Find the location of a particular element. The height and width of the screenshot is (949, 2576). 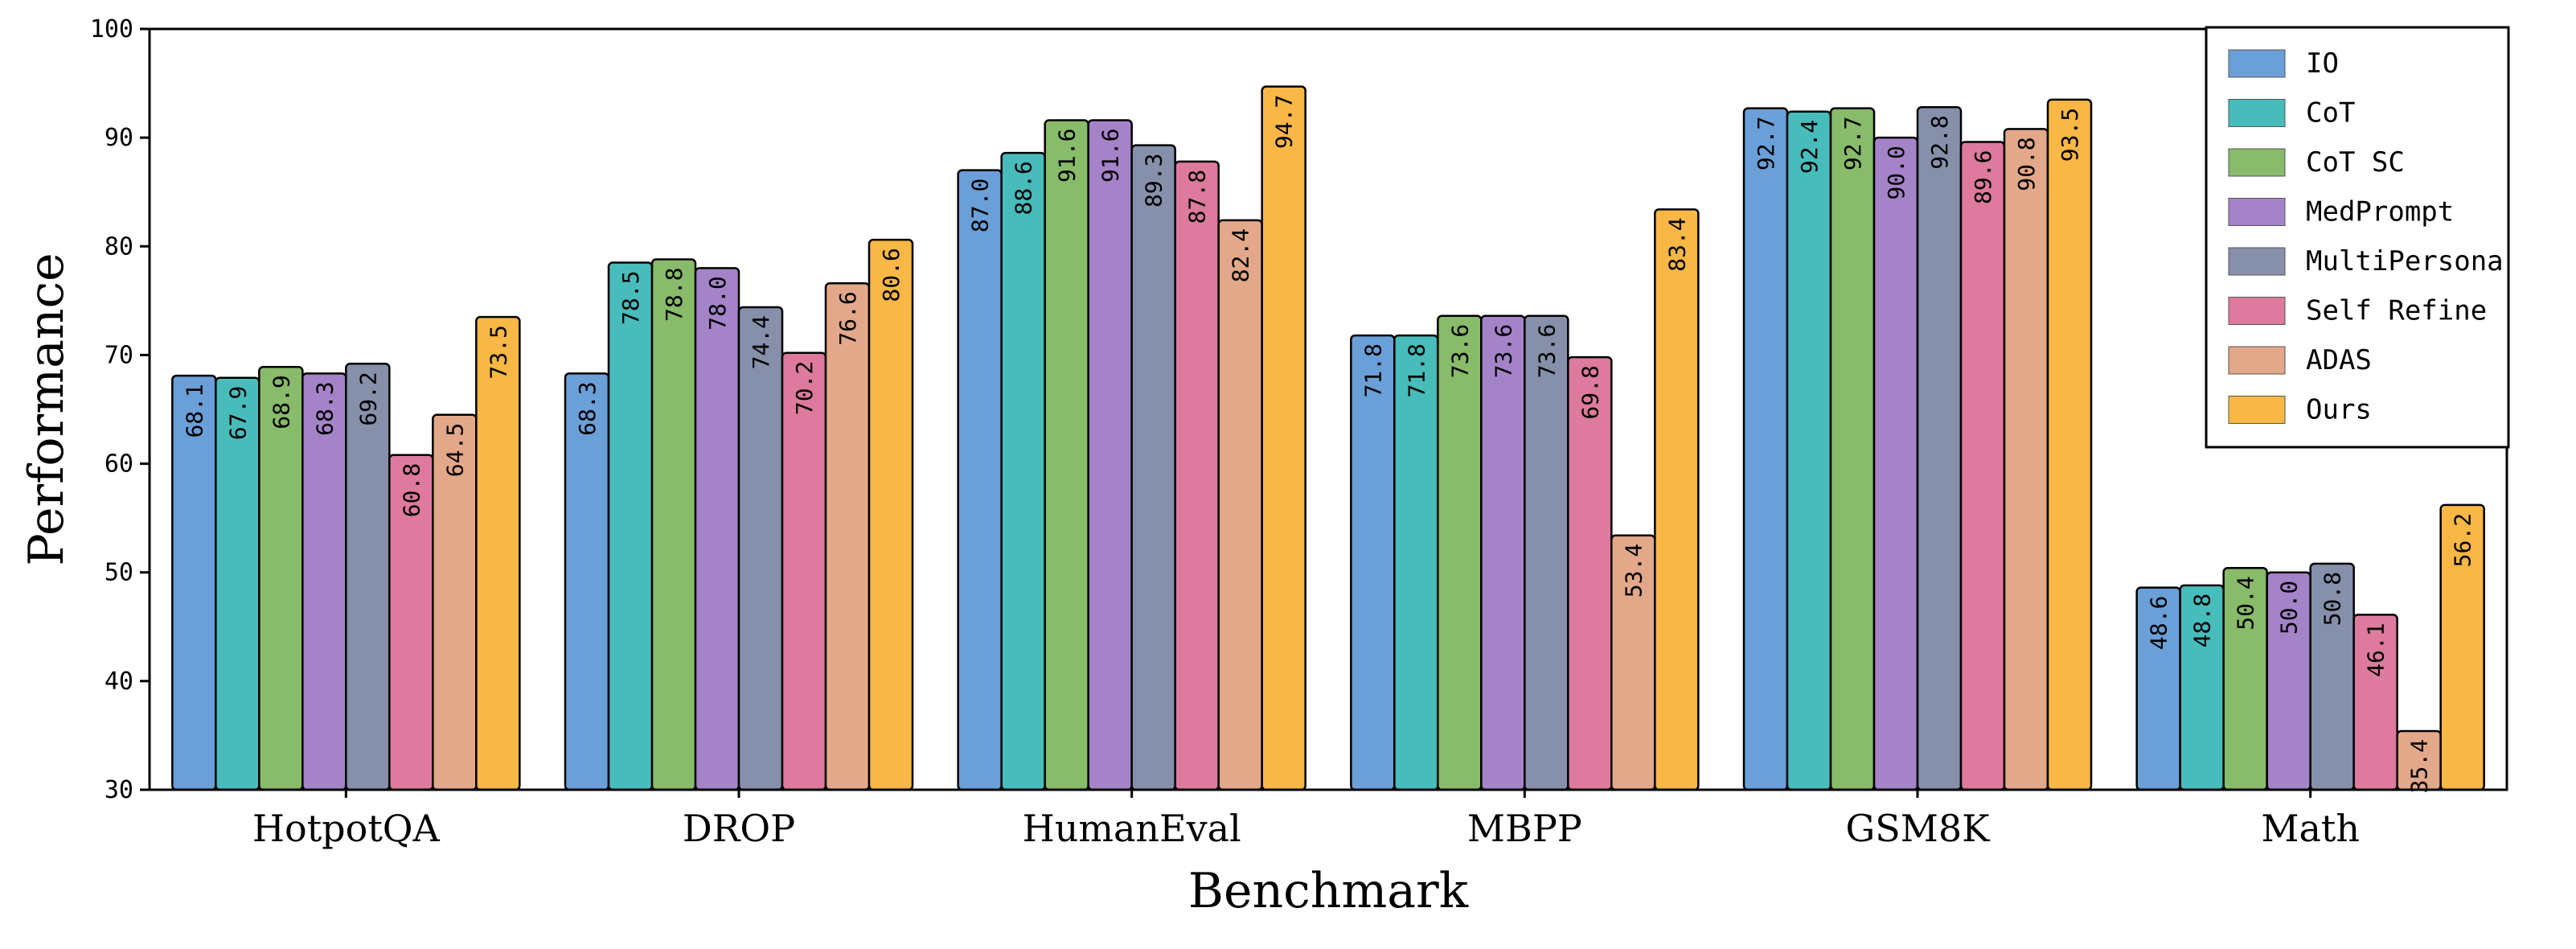

bar-medprompt-gsm8k is located at coordinates (1896, 463).